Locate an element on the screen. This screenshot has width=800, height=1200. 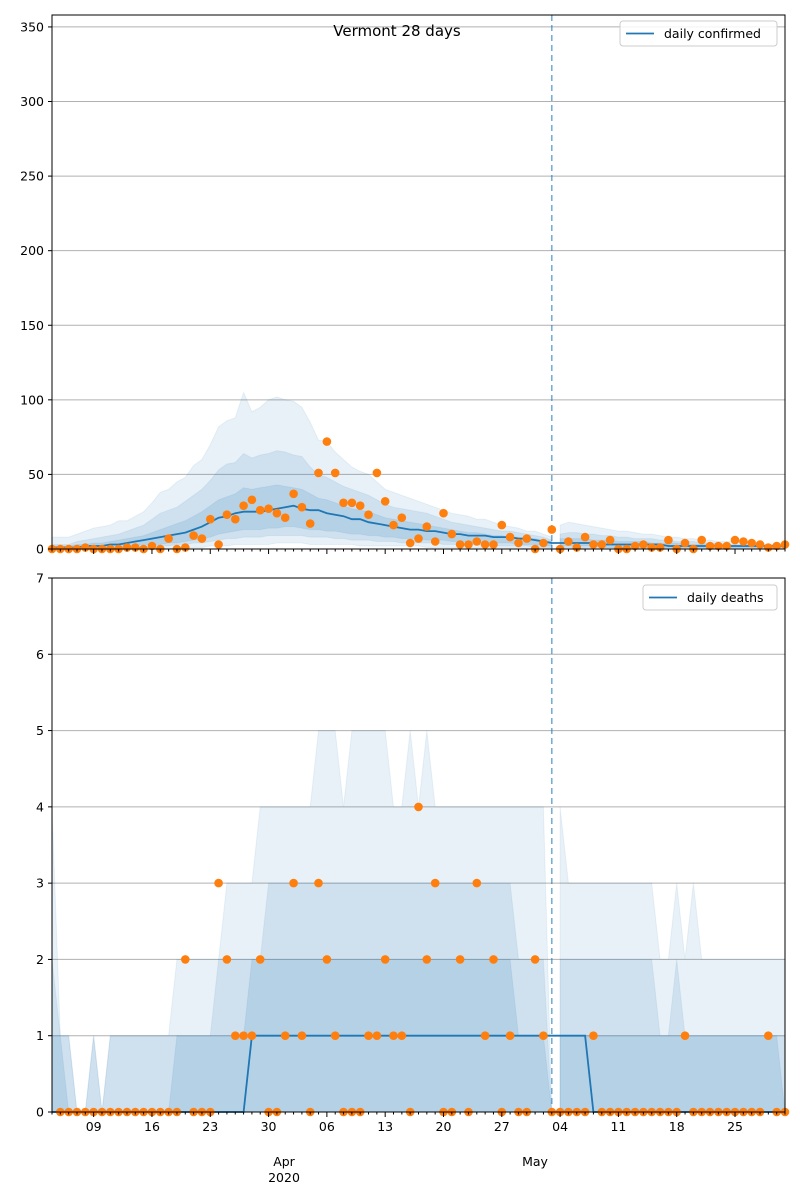
y-tick-label: 100 is located at coordinates (32, 399).